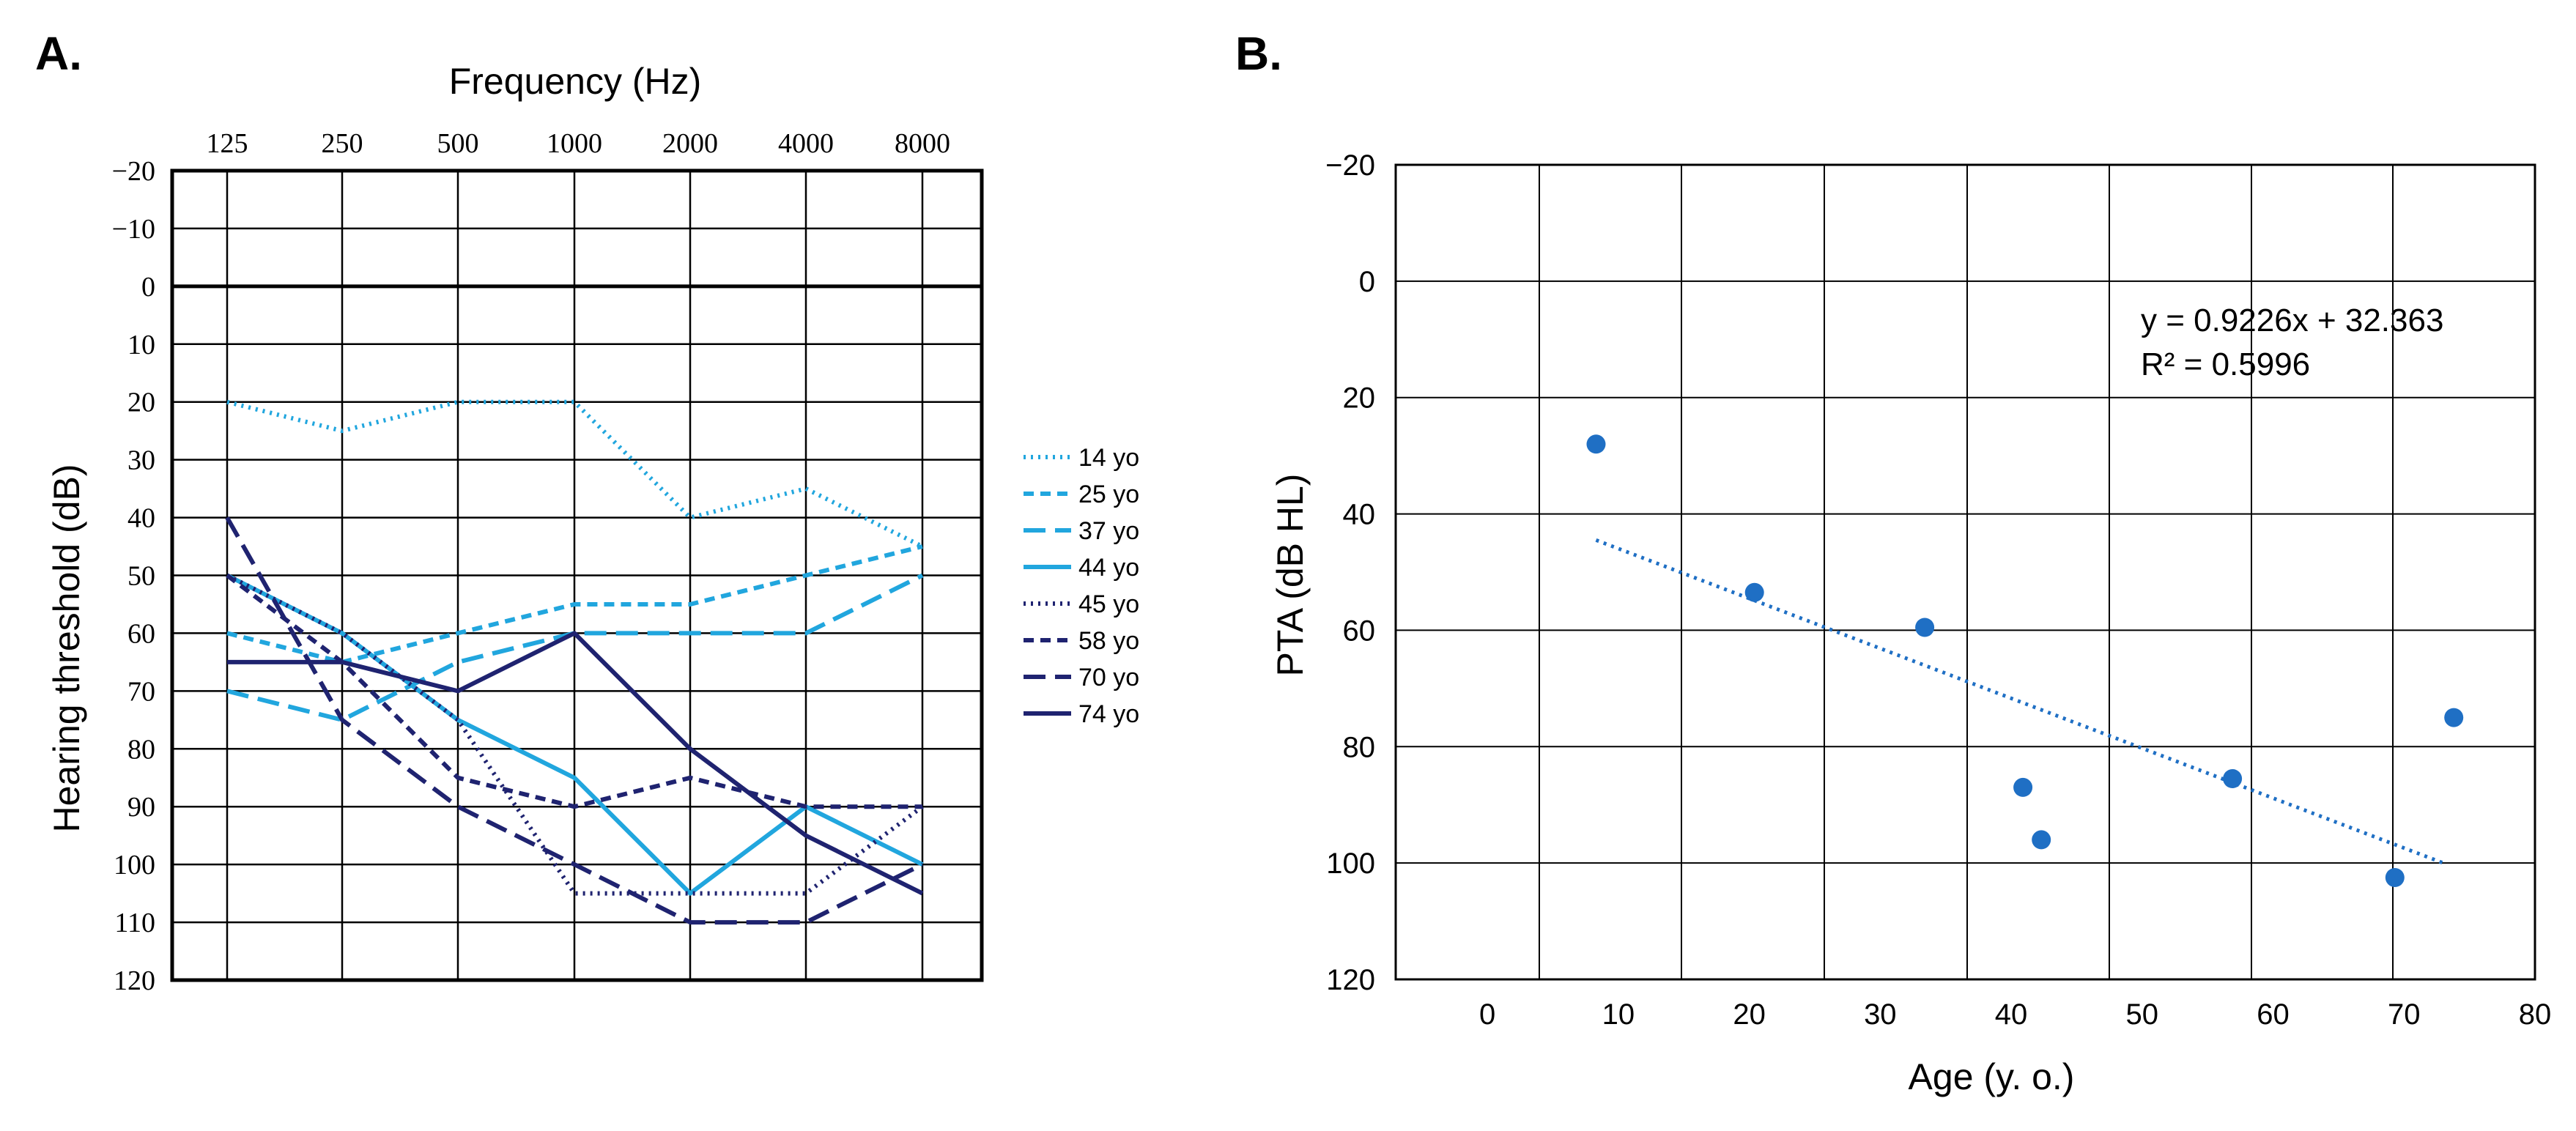 This screenshot has height=1131, width=2576. Describe the element at coordinates (1359, 747) in the screenshot. I see `scatter-y-tick-label: 80` at that location.